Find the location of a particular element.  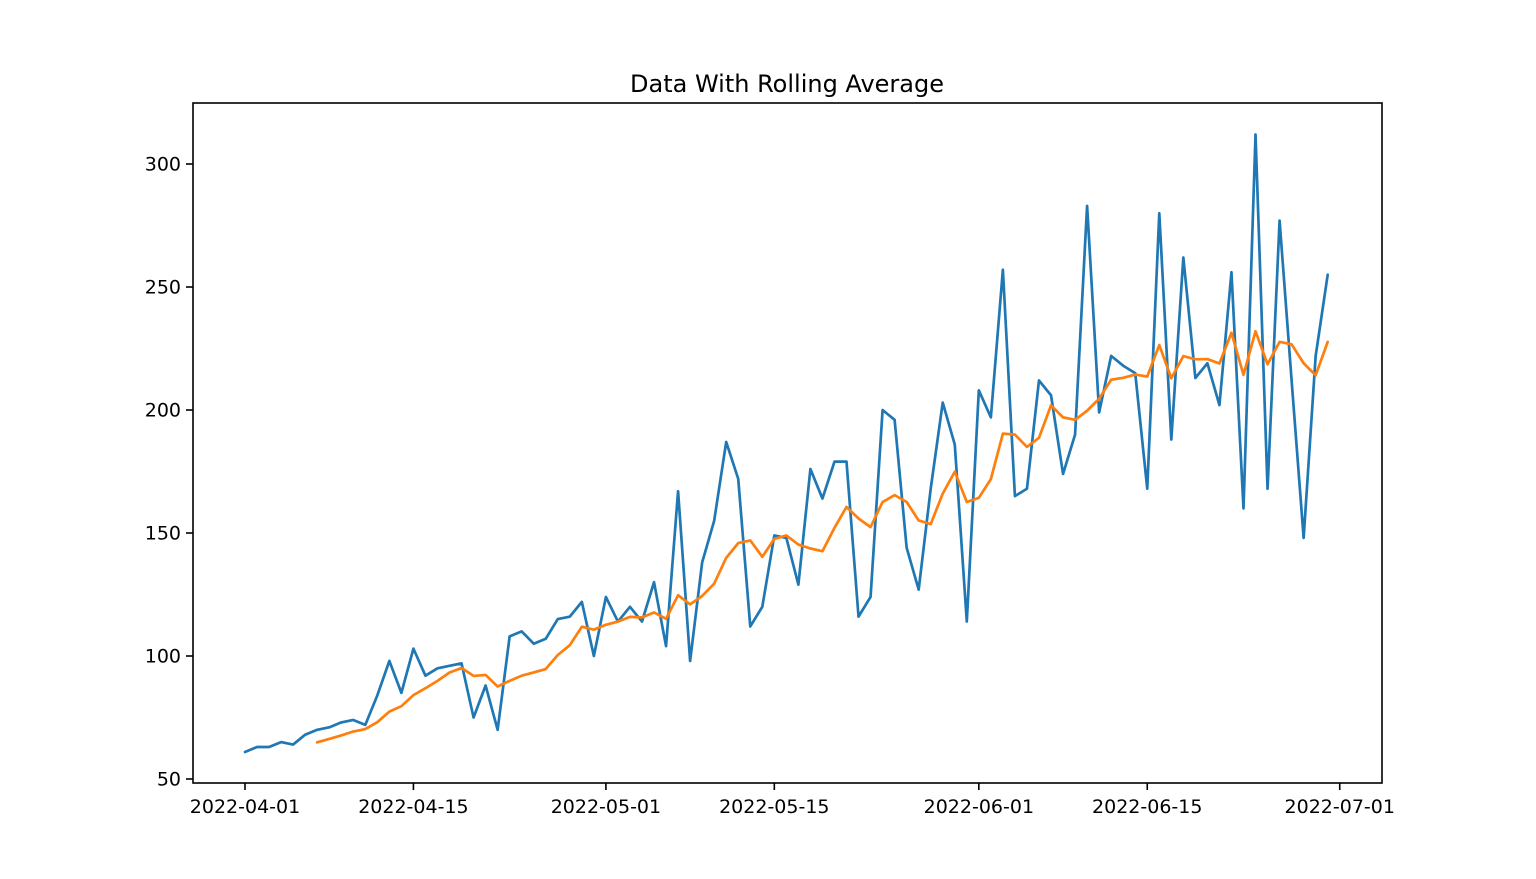

y-tick-label: 50 is located at coordinates (169, 780).